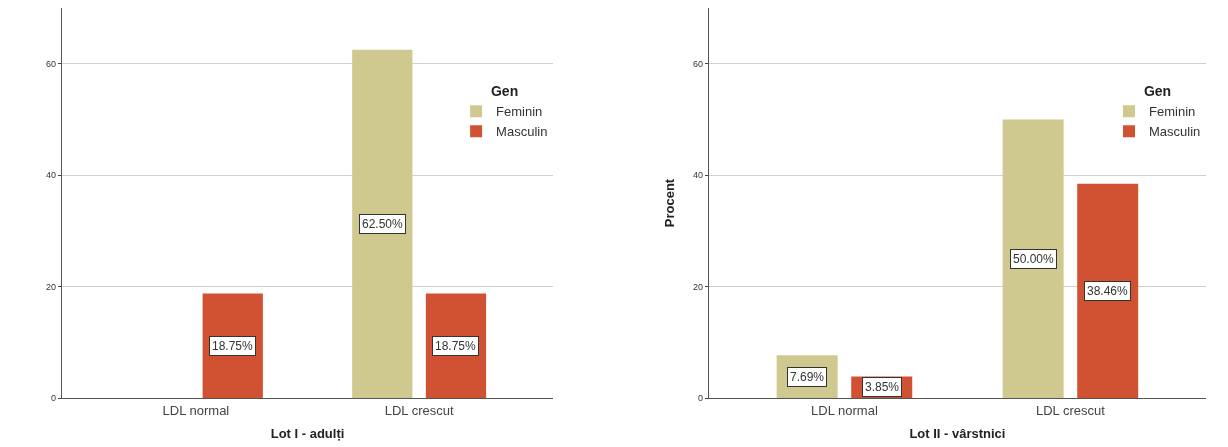 The height and width of the screenshot is (447, 1228). I want to click on data-label: 62.50%, so click(383, 224).